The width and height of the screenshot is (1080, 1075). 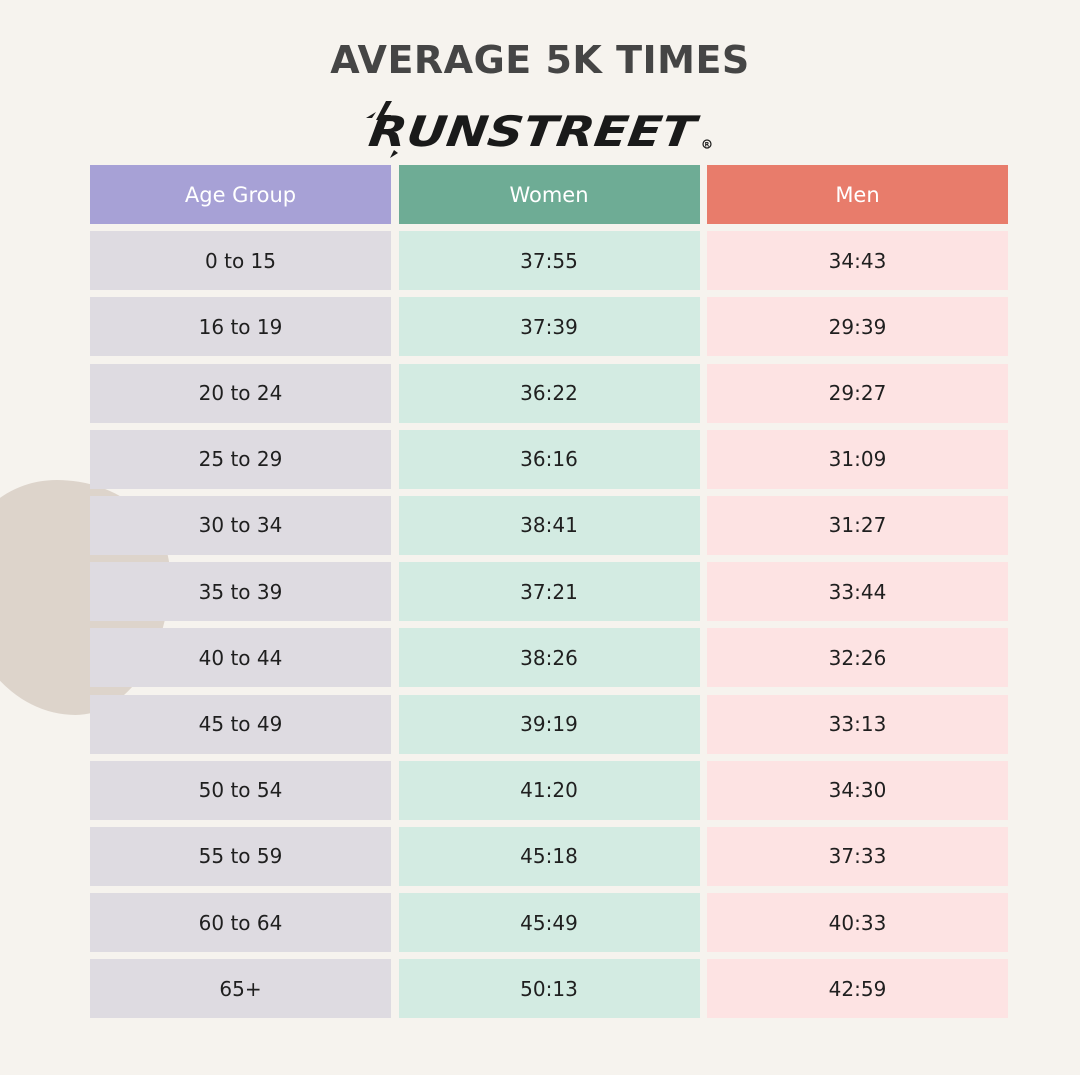 What do you see at coordinates (240, 525) in the screenshot?
I see `age-group-cell: 30 to 34` at bounding box center [240, 525].